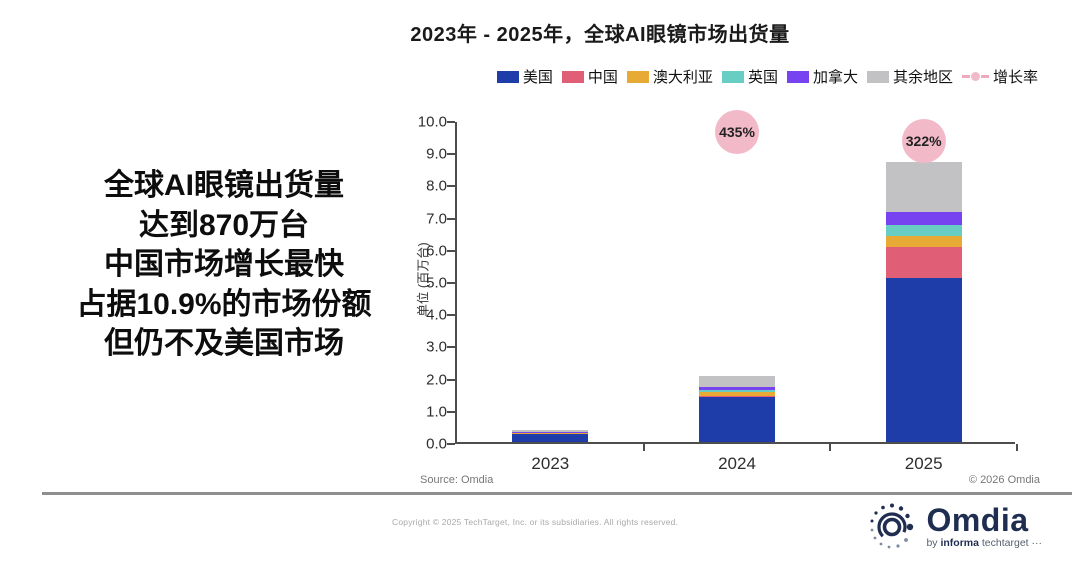  I want to click on y-tick-label: 4.0, so click(436, 315).